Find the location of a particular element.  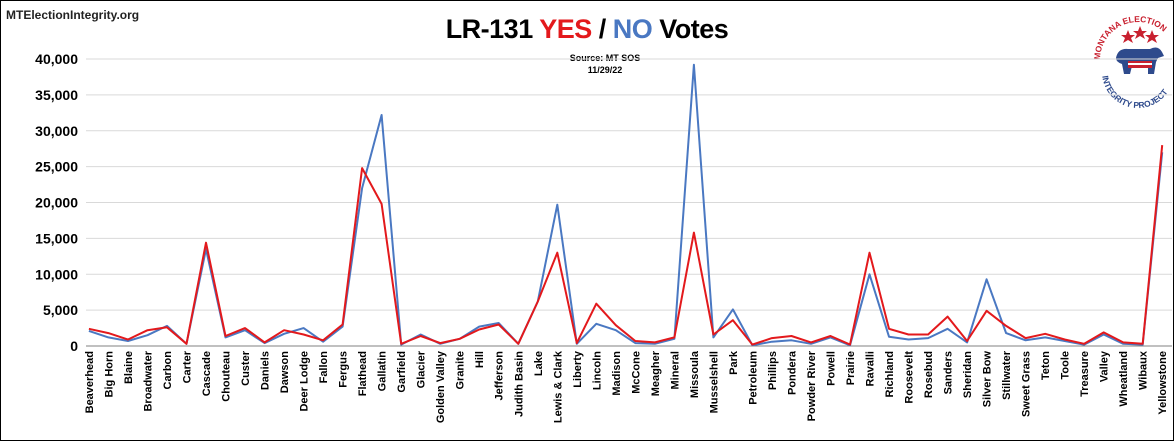

chart-title: LR-131 YES / NO Votes is located at coordinates (587, 29).